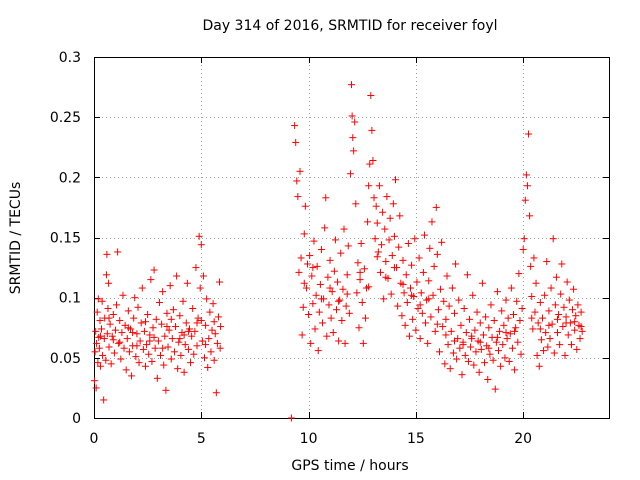  Describe the element at coordinates (65, 118) in the screenshot. I see `y-tick-label: 0.25` at that location.